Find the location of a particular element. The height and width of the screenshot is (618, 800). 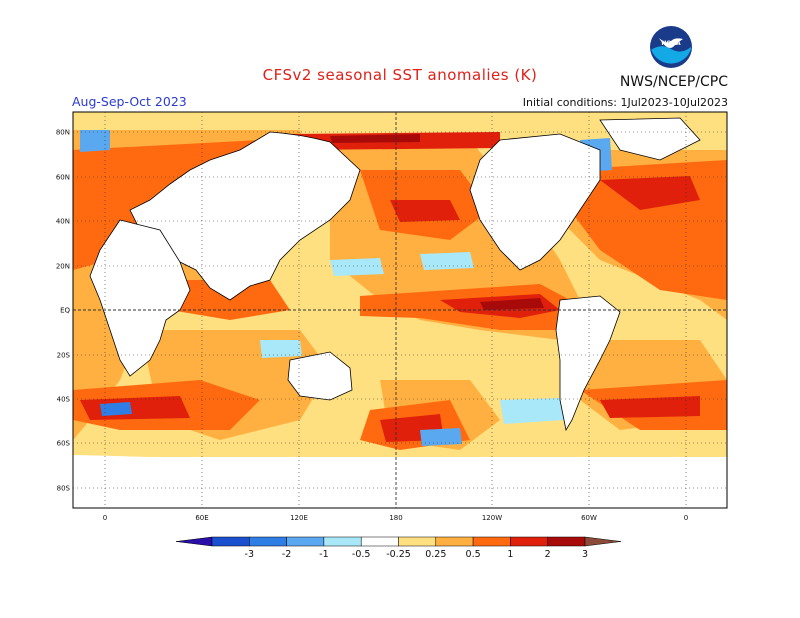

lat-tick-label: 60N is located at coordinates (63, 178).